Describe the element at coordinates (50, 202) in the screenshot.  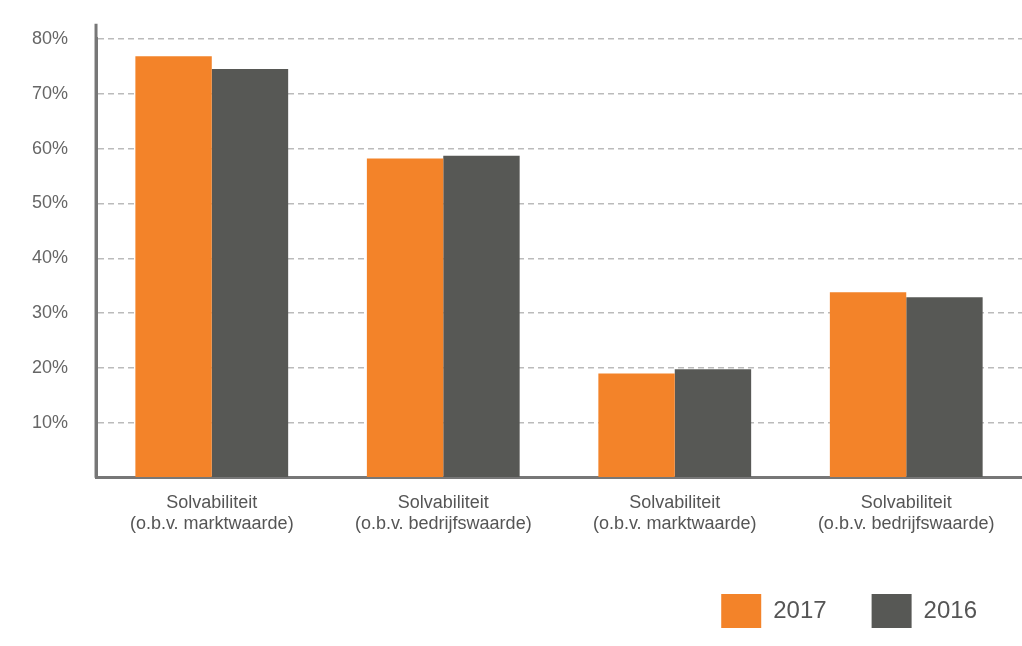
I see `y-tick-label: 50%` at that location.